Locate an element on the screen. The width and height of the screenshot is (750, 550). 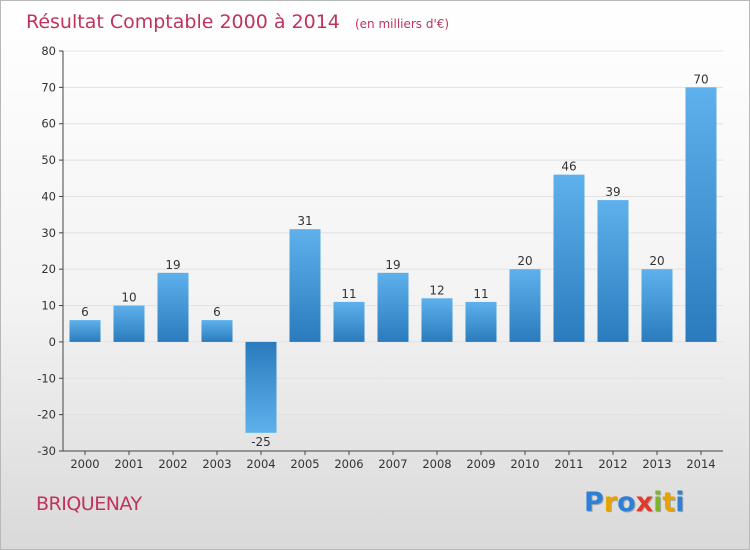
bar-2003 is located at coordinates (217, 331).